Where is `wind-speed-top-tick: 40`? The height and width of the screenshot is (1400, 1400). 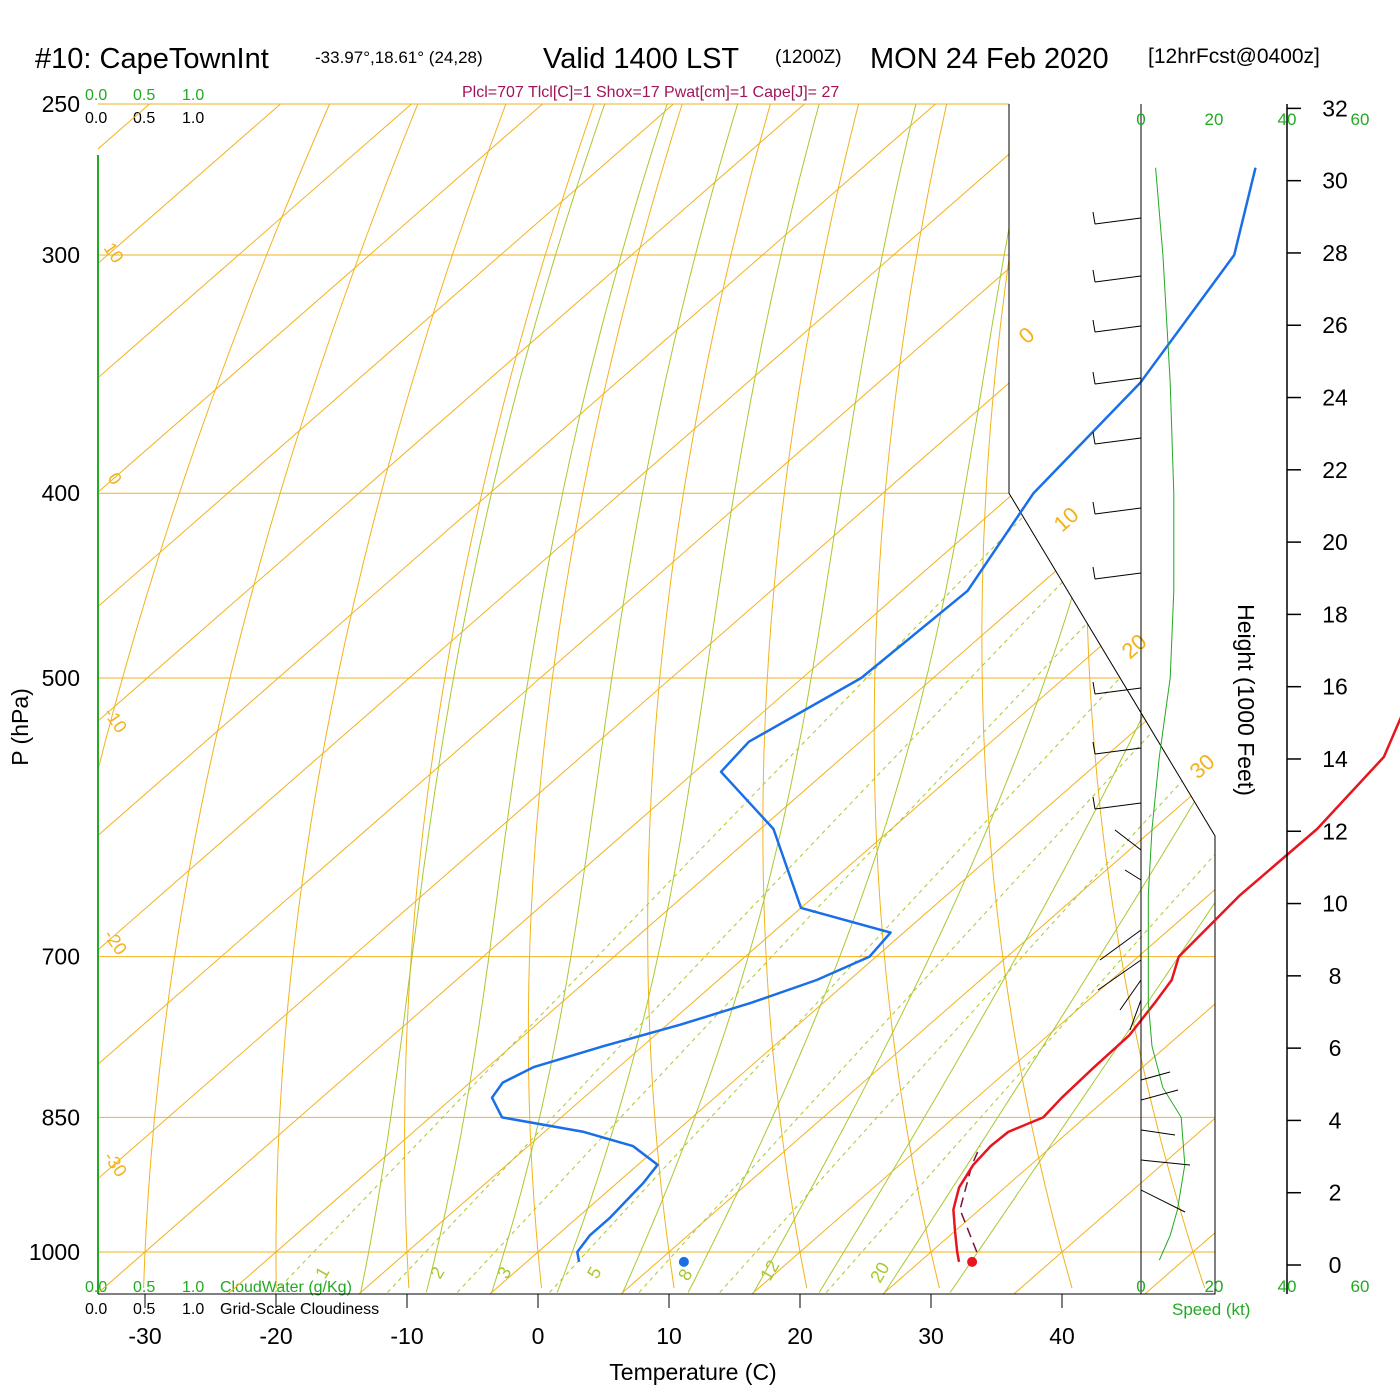
wind-speed-top-tick: 40 is located at coordinates (1287, 119).